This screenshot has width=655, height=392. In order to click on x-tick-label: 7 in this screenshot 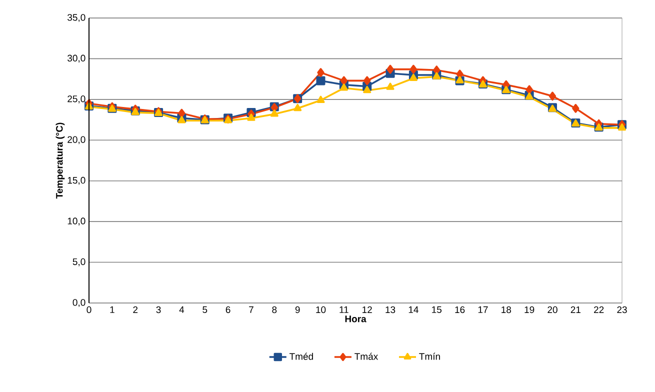, I will do `click(251, 309)`.